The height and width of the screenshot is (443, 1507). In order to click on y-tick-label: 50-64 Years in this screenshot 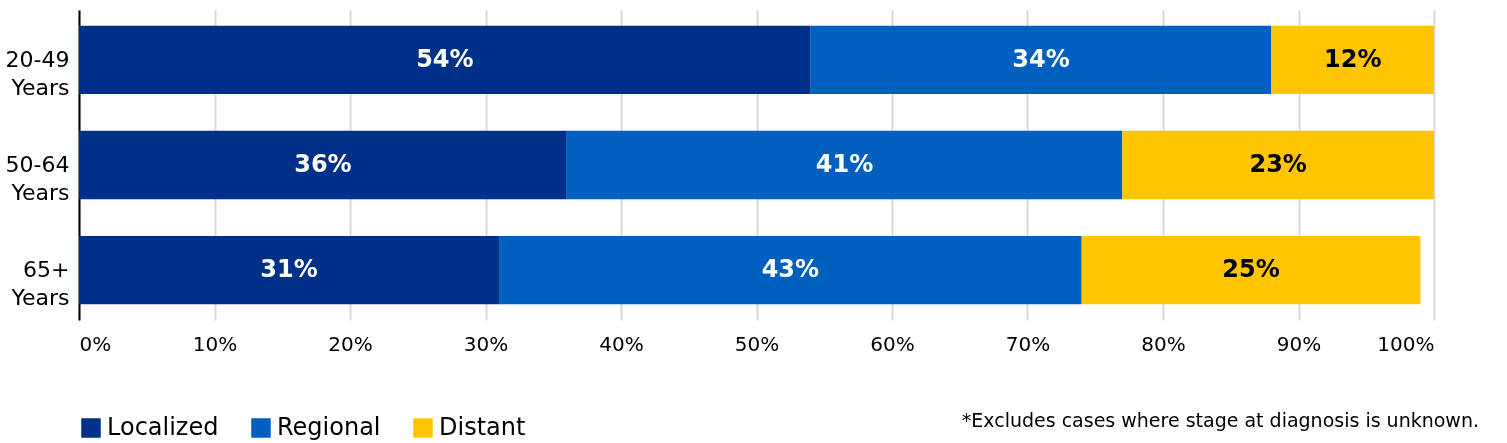, I will do `click(37, 178)`.